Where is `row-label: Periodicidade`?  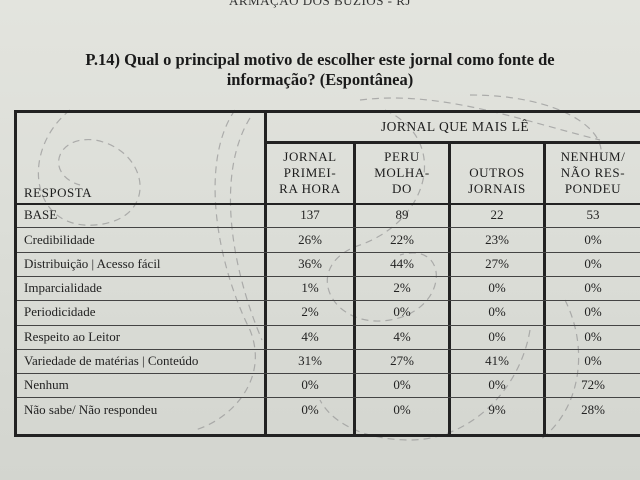
row-label: Periodicidade is located at coordinates (60, 311).